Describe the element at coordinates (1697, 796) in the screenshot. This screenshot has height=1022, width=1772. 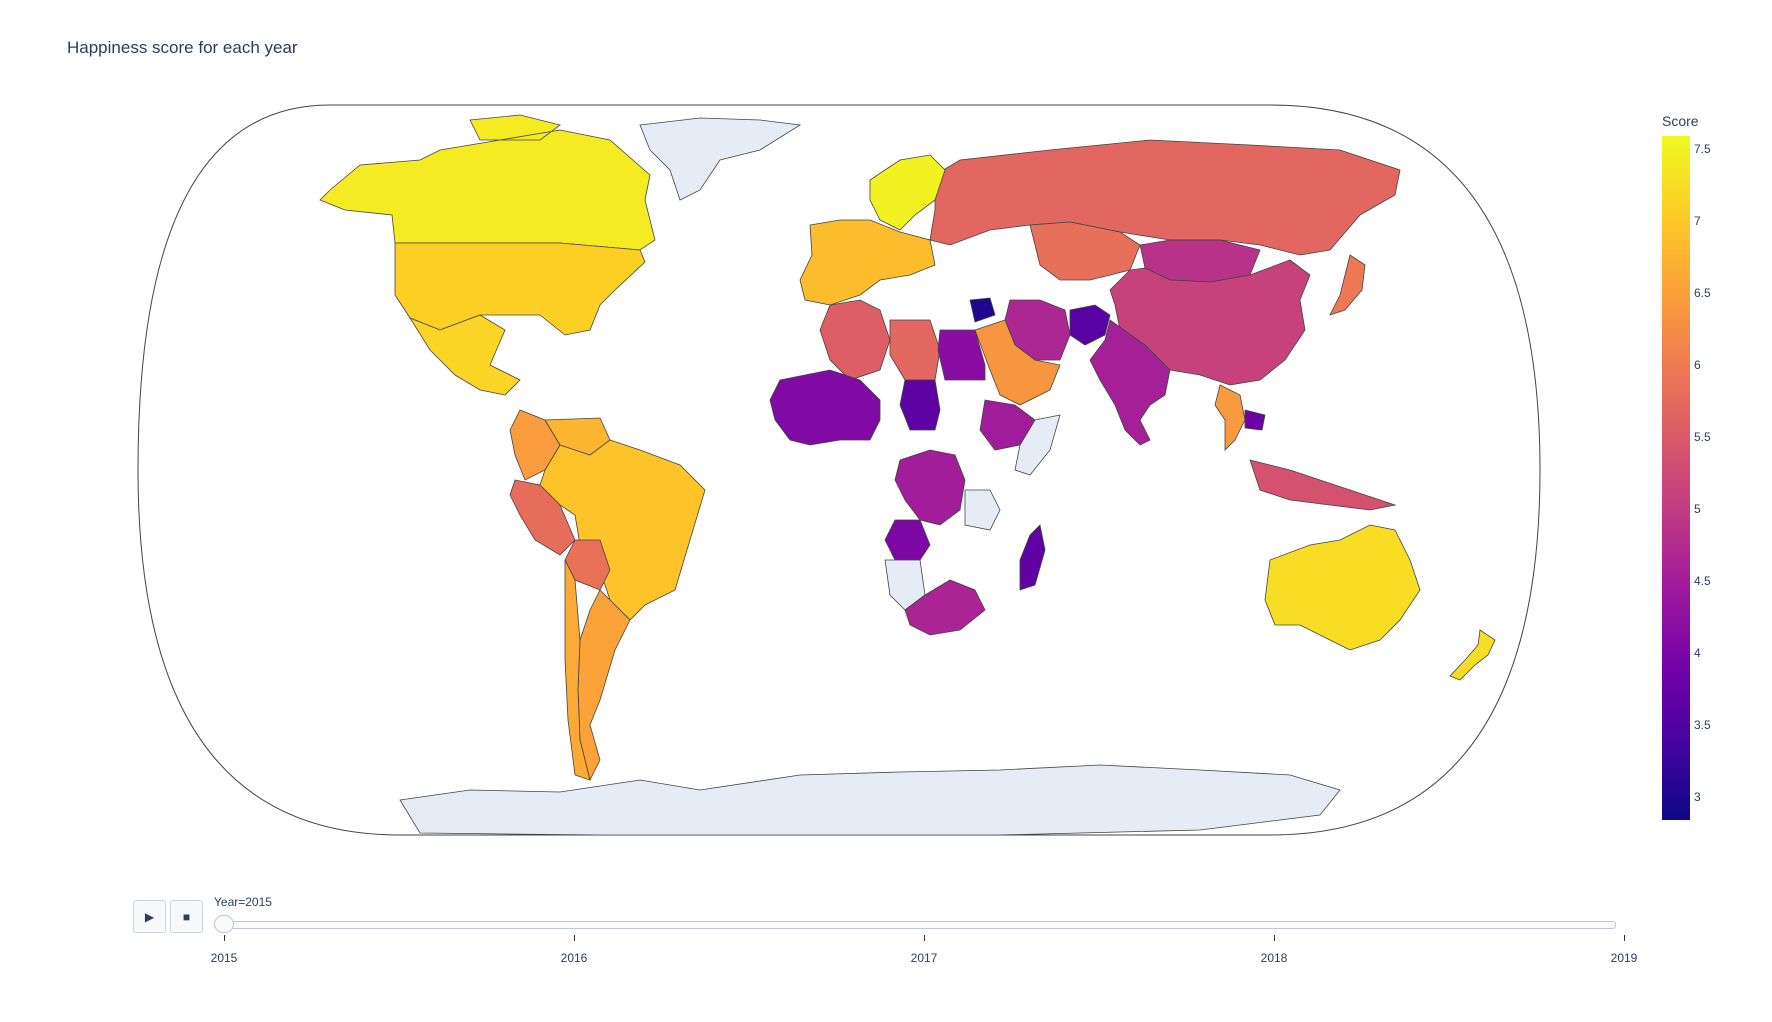
I see `colorbar-tick-label: 3` at that location.